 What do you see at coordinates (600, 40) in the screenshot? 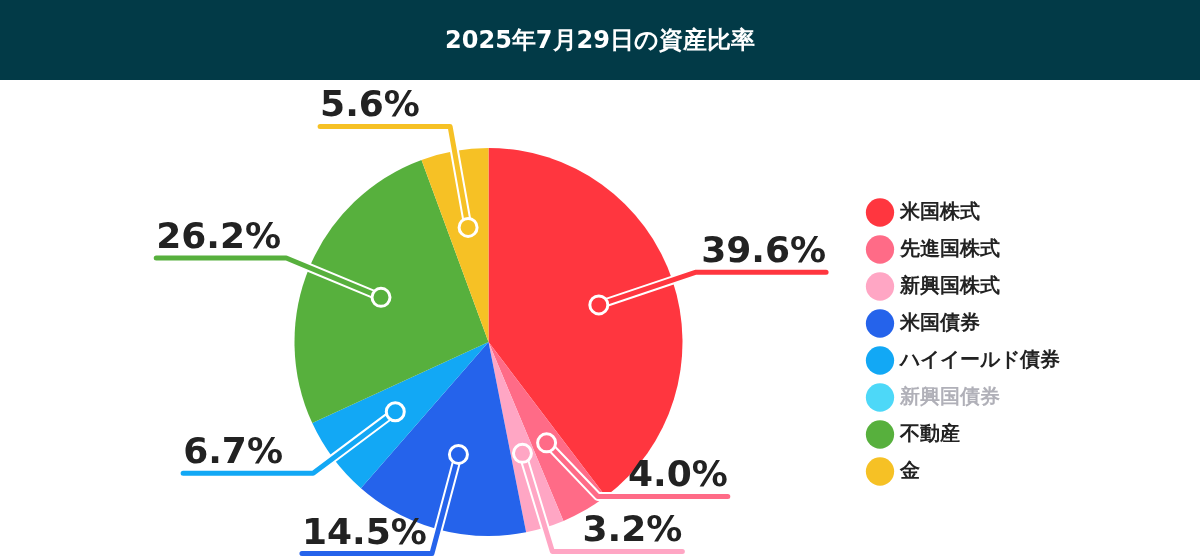
I see `chart-title: 2025年7月29日の資産比率` at bounding box center [600, 40].